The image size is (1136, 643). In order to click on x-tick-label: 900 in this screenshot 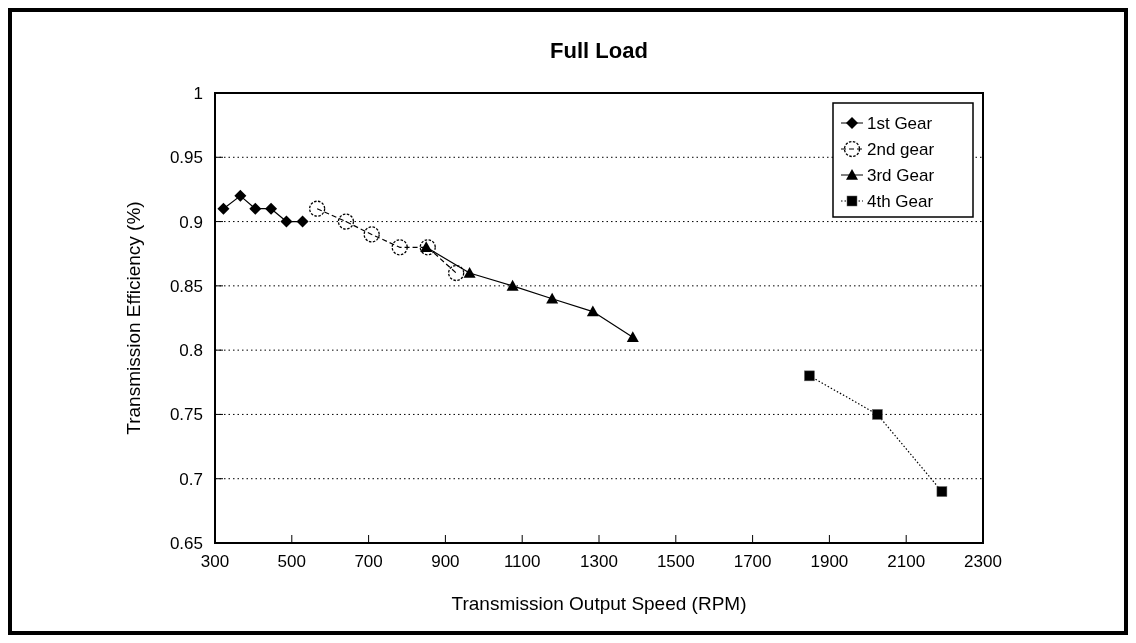, I will do `click(445, 561)`.